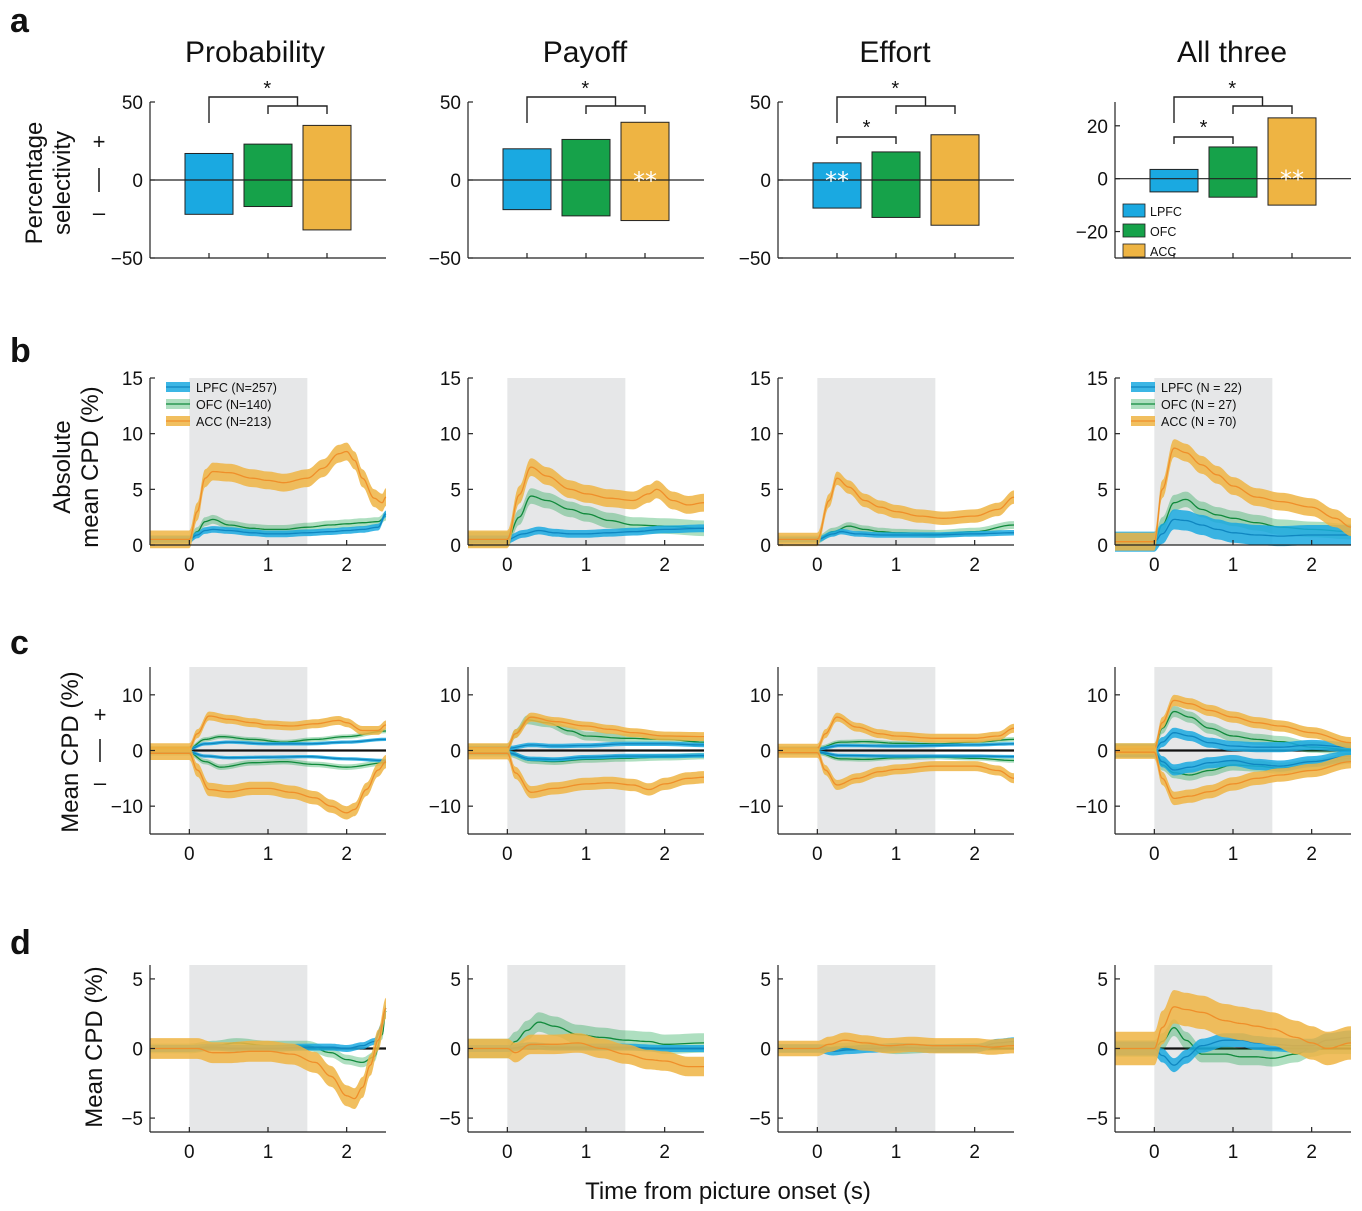  What do you see at coordinates (1092, 807) in the screenshot?
I see `y-tick-label: −10` at bounding box center [1092, 807].